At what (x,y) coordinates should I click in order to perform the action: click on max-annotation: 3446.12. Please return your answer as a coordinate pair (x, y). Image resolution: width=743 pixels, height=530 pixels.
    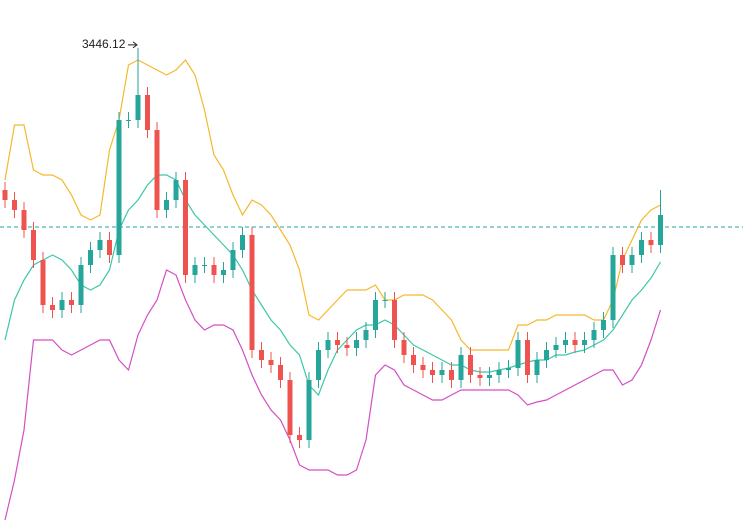
    Looking at the image, I should click on (104, 44).